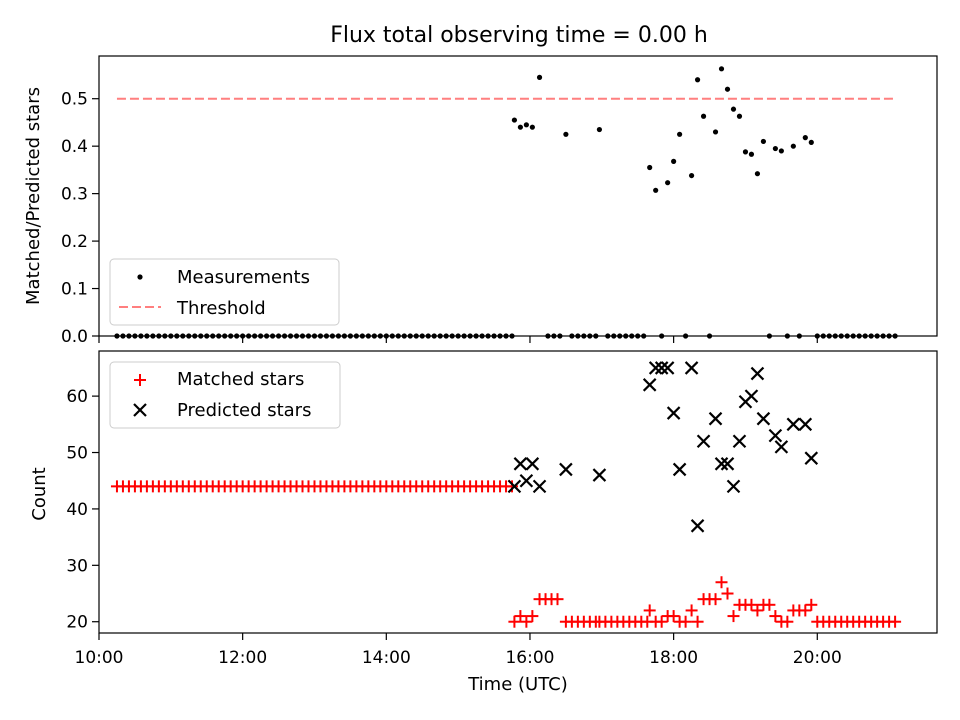 The image size is (960, 720). What do you see at coordinates (458, 339) in the screenshot?
I see `top-x-ticks` at bounding box center [458, 339].